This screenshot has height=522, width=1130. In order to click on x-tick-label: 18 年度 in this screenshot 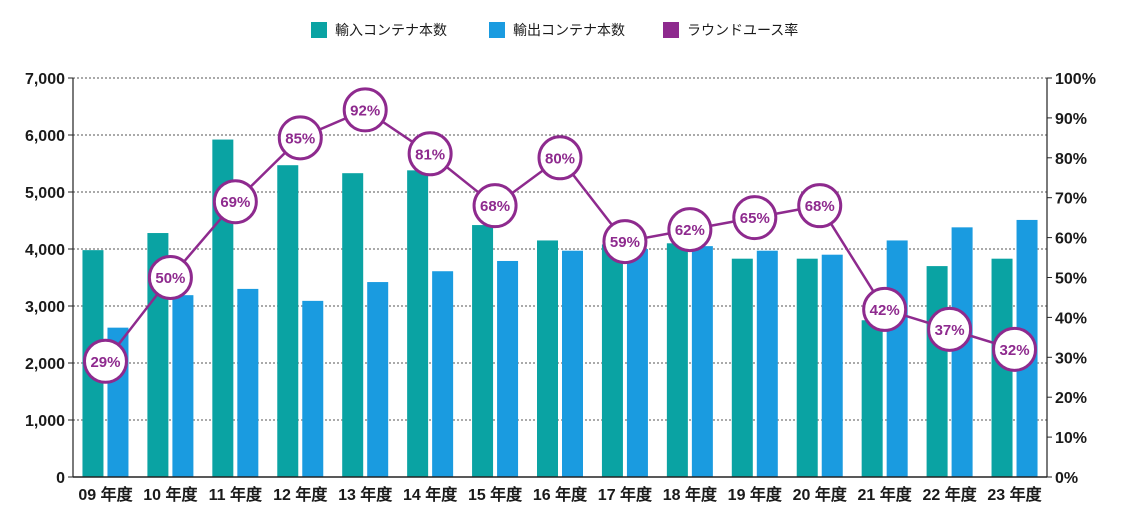, I will do `click(690, 494)`.